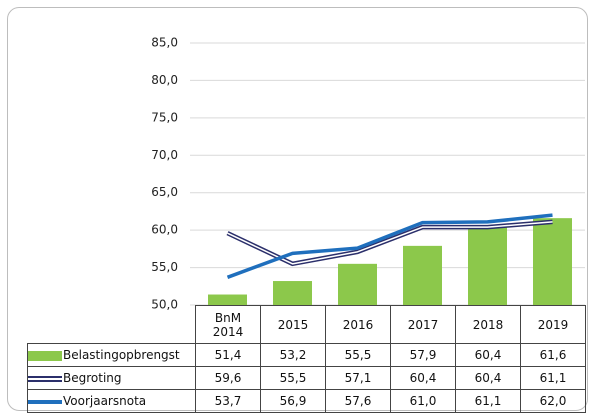 Image resolution: width=595 pixels, height=417 pixels. I want to click on legend-cell: Begroting, so click(111, 378).